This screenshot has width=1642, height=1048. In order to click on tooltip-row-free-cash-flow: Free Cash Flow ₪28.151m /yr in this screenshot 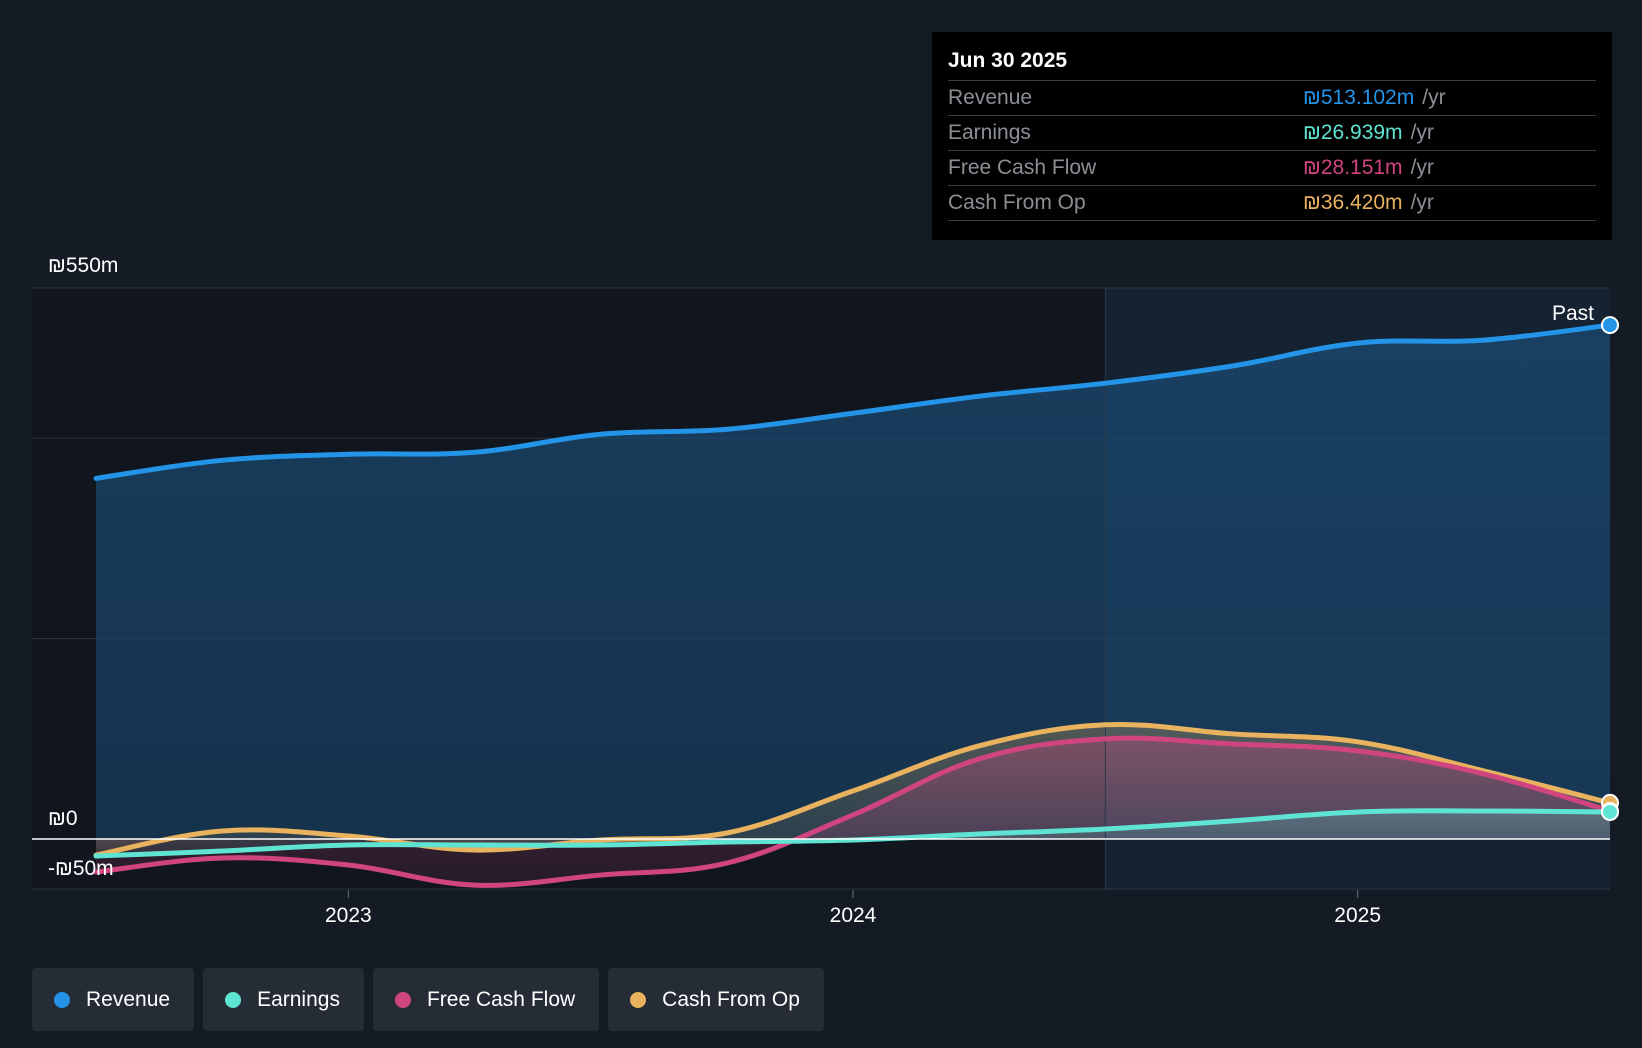, I will do `click(1272, 168)`.